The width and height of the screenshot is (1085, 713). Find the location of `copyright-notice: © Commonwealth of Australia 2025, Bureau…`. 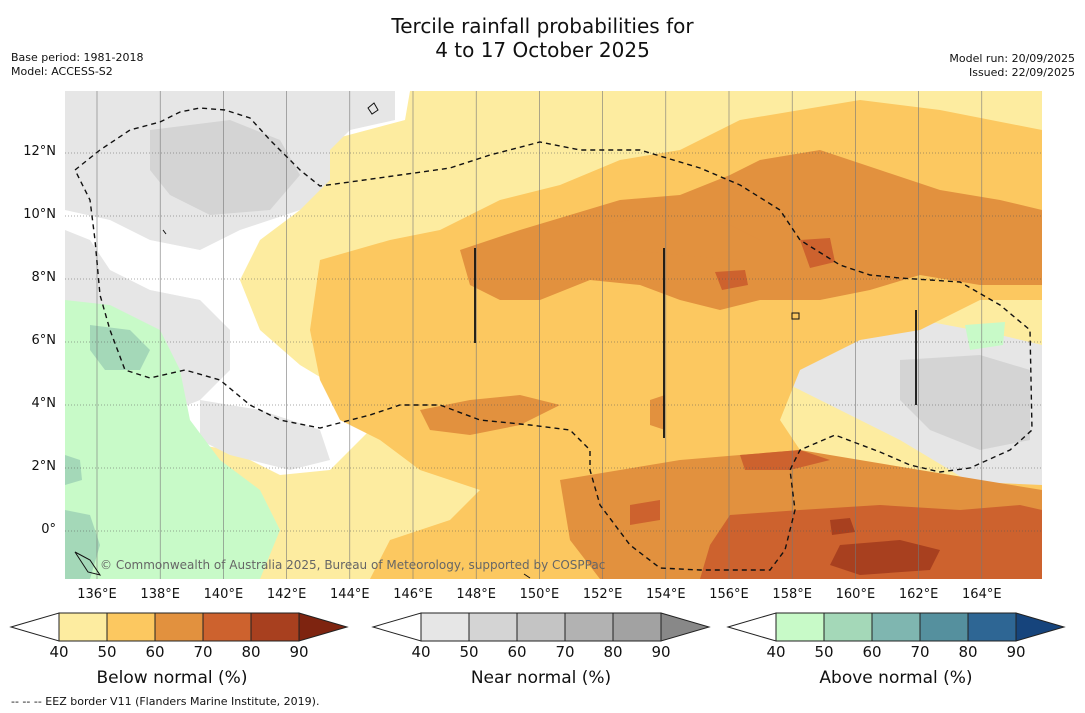

copyright-notice: © Commonwealth of Australia 2025, Bureau… is located at coordinates (353, 565).